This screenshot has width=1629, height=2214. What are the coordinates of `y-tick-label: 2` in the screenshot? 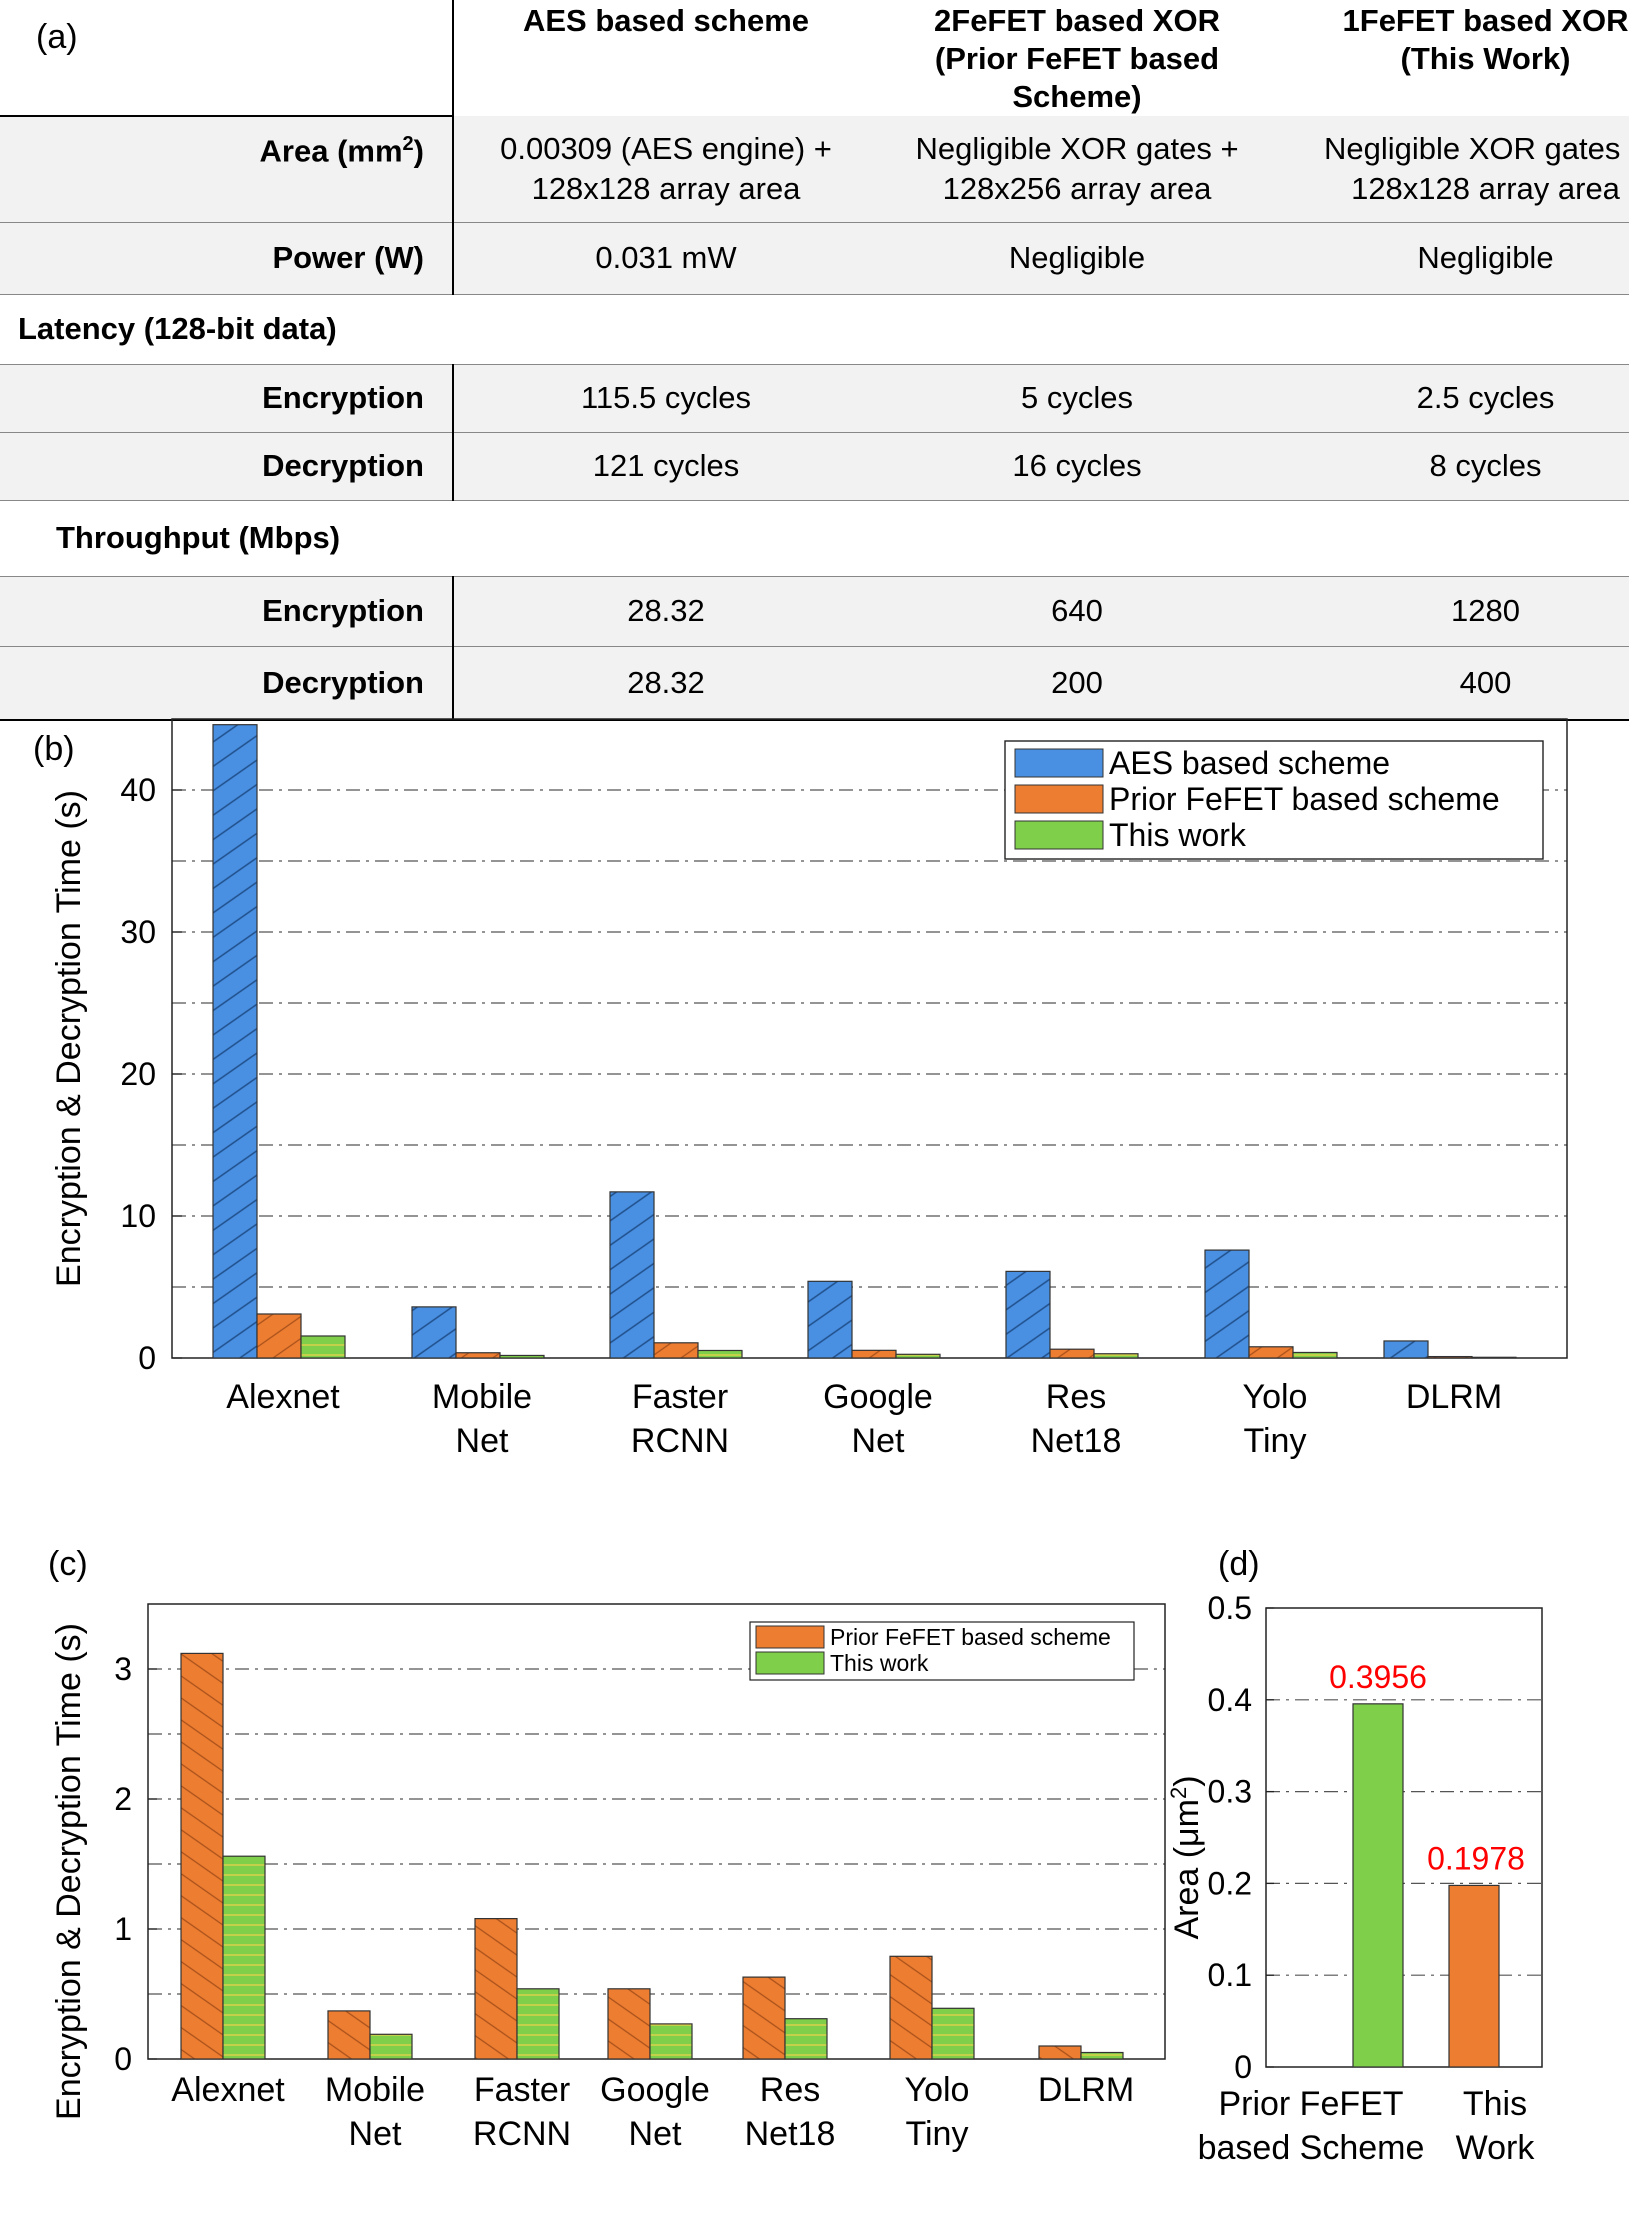 It's located at (123, 1799).